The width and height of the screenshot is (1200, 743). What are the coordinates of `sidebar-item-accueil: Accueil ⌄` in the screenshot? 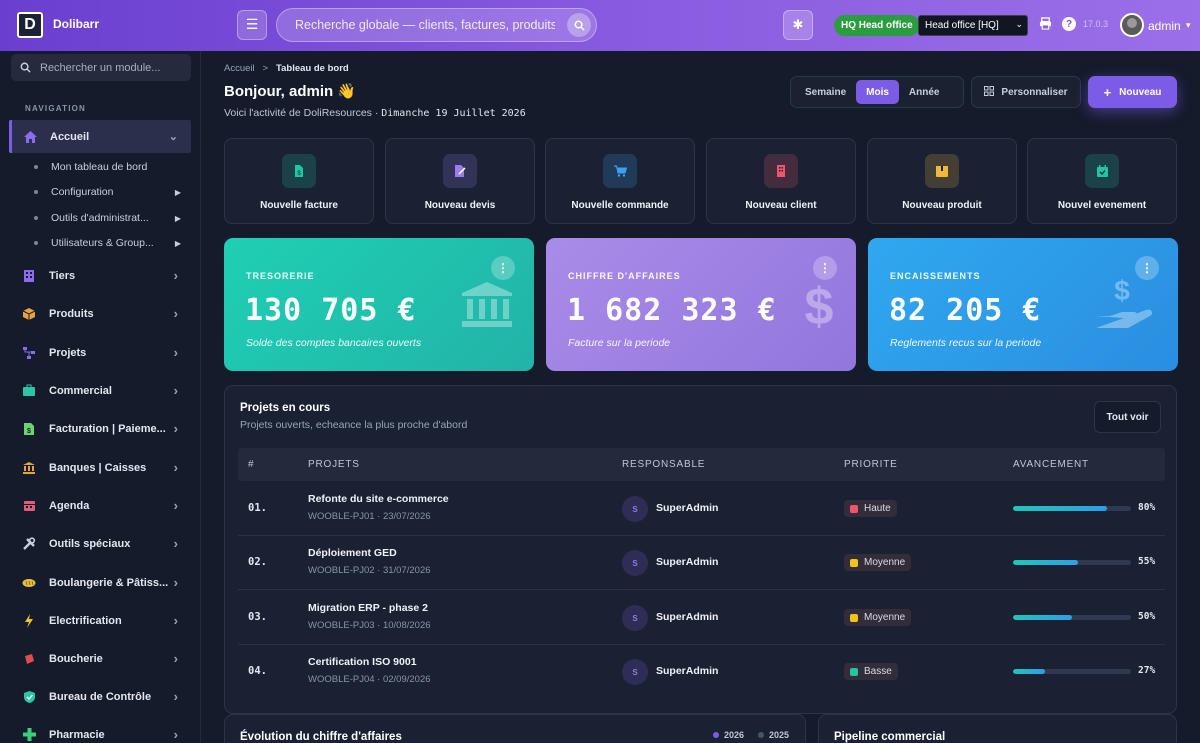 It's located at (100, 136).